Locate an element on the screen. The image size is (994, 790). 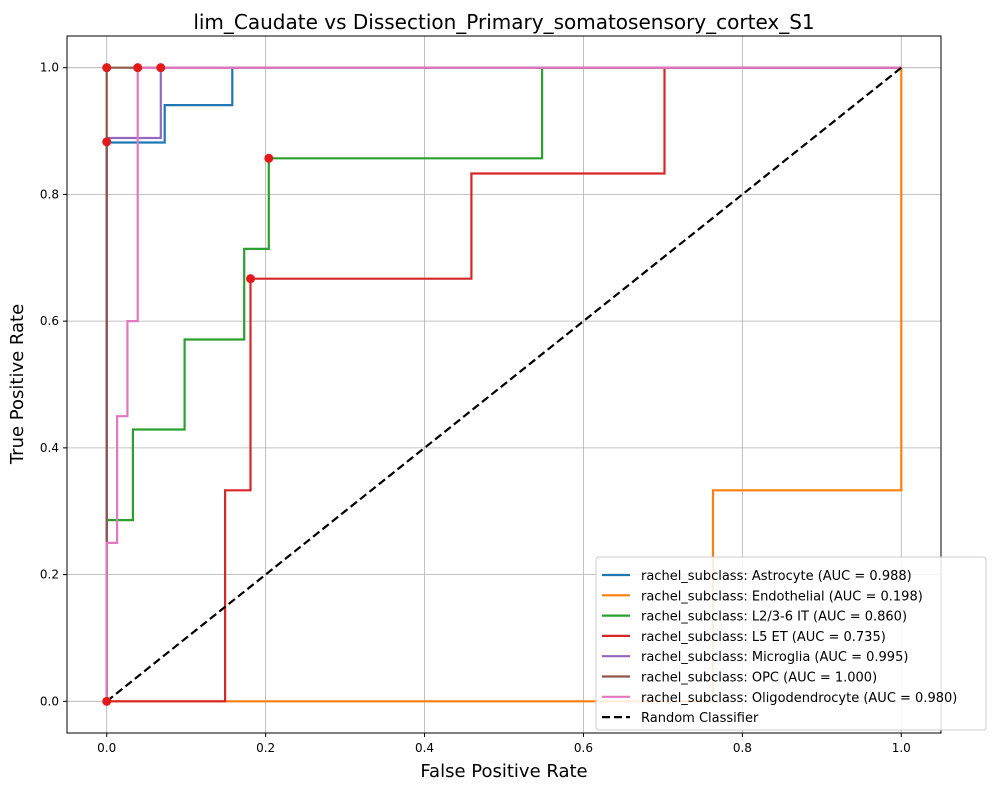
legend-label-5: rachel_subclass: OPC (AUC = 1.000) is located at coordinates (759, 678).